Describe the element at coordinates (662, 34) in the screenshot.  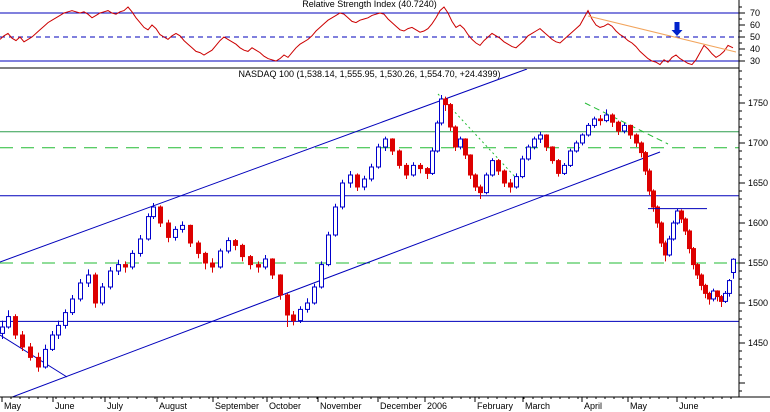
I see `rsi-trendline` at that location.